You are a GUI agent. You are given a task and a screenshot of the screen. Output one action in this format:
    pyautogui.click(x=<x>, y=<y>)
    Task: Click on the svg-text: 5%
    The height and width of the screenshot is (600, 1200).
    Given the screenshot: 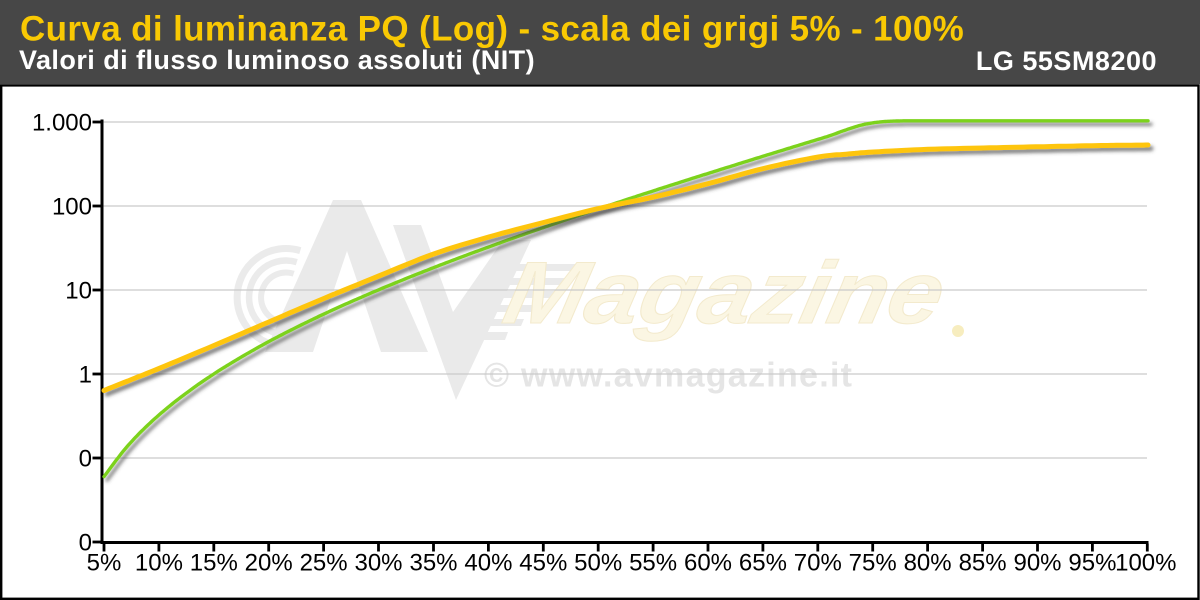 What is the action you would take?
    pyautogui.click(x=104, y=563)
    